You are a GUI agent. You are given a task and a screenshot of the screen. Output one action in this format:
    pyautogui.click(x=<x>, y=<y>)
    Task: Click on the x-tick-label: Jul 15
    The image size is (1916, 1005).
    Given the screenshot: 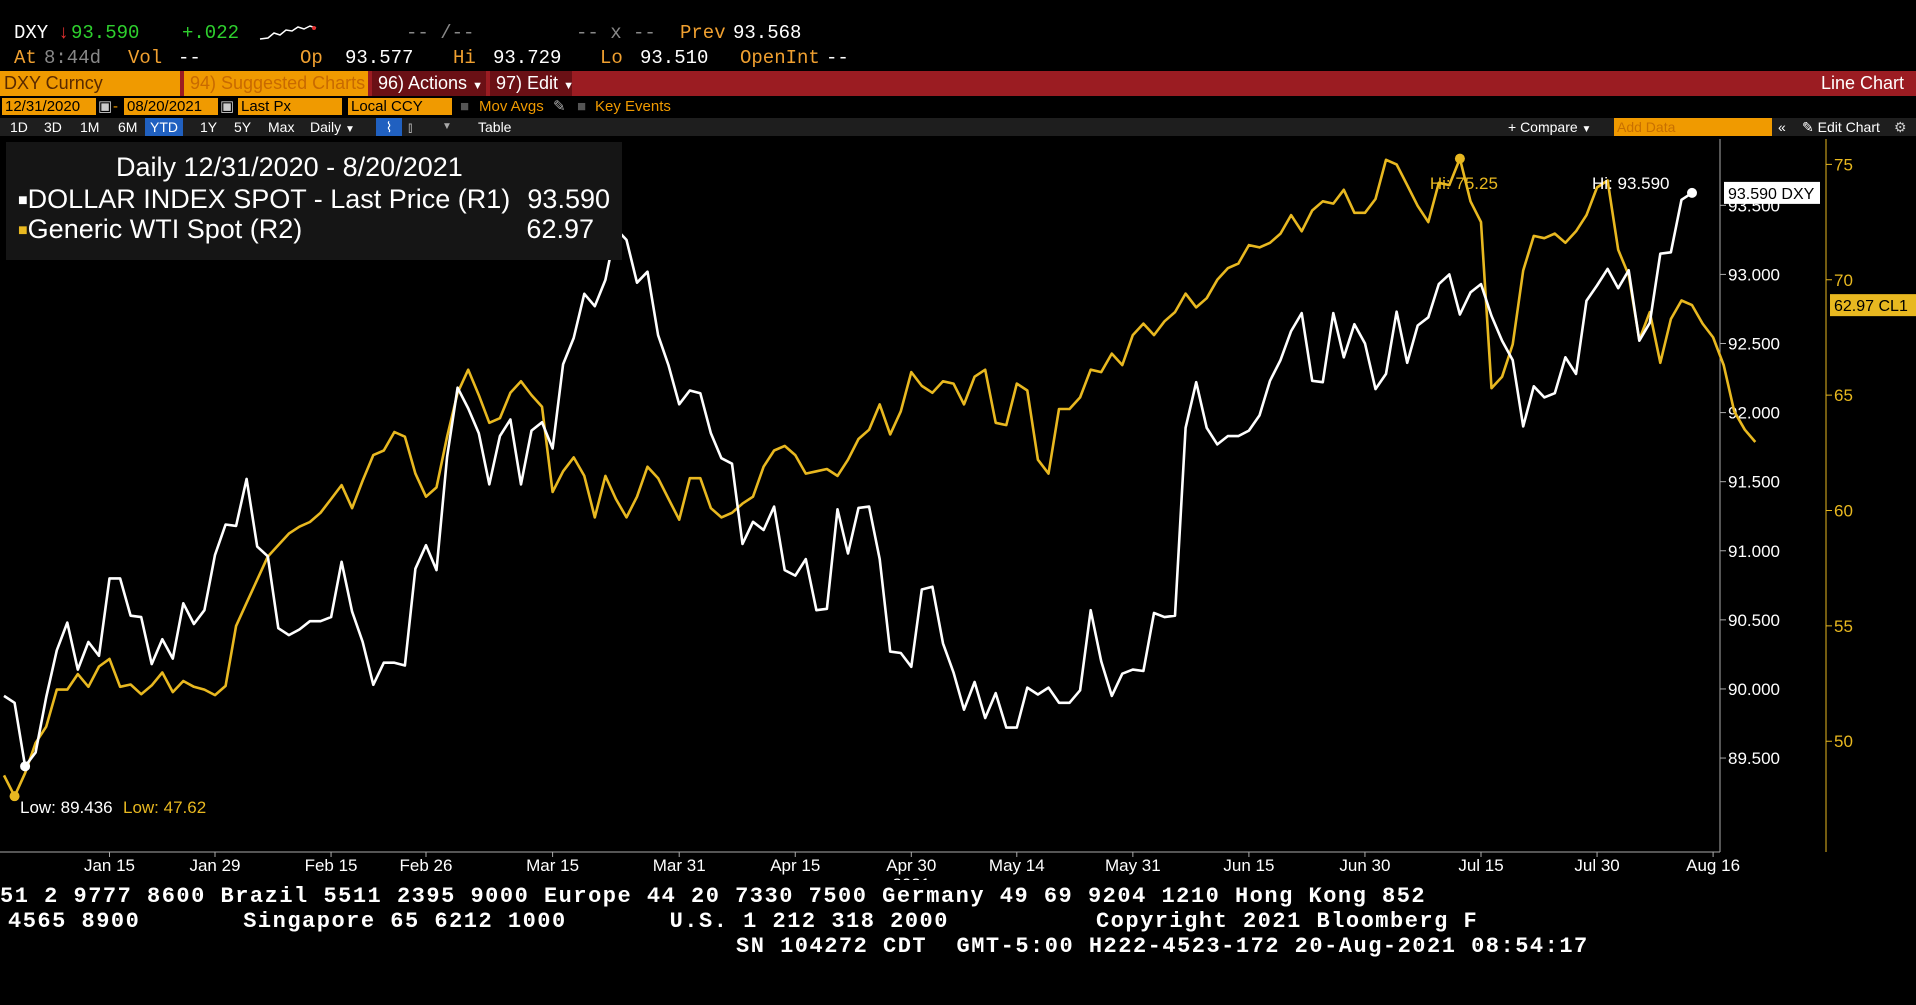 What is the action you would take?
    pyautogui.click(x=1480, y=865)
    